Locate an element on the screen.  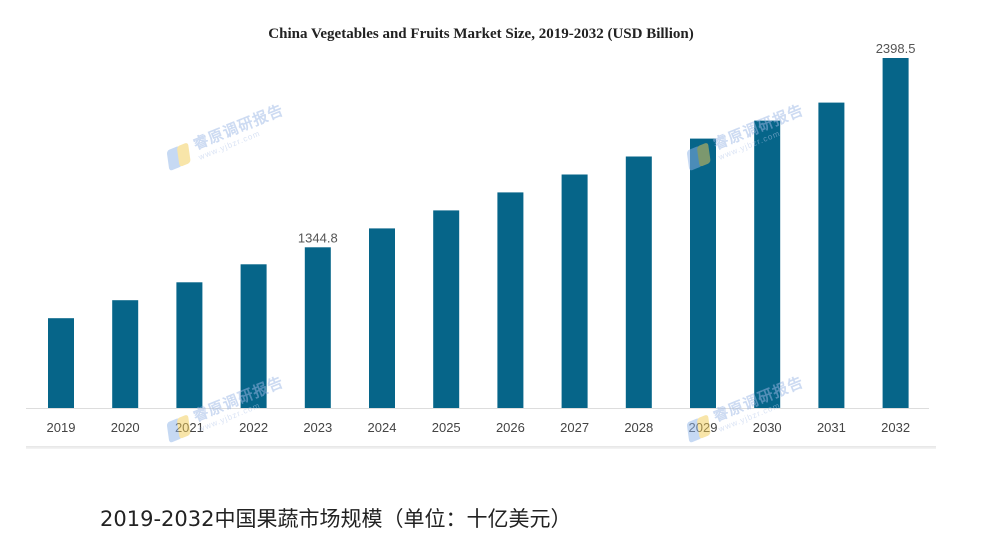
x-tick-label-2029: 2029 is located at coordinates (703, 427).